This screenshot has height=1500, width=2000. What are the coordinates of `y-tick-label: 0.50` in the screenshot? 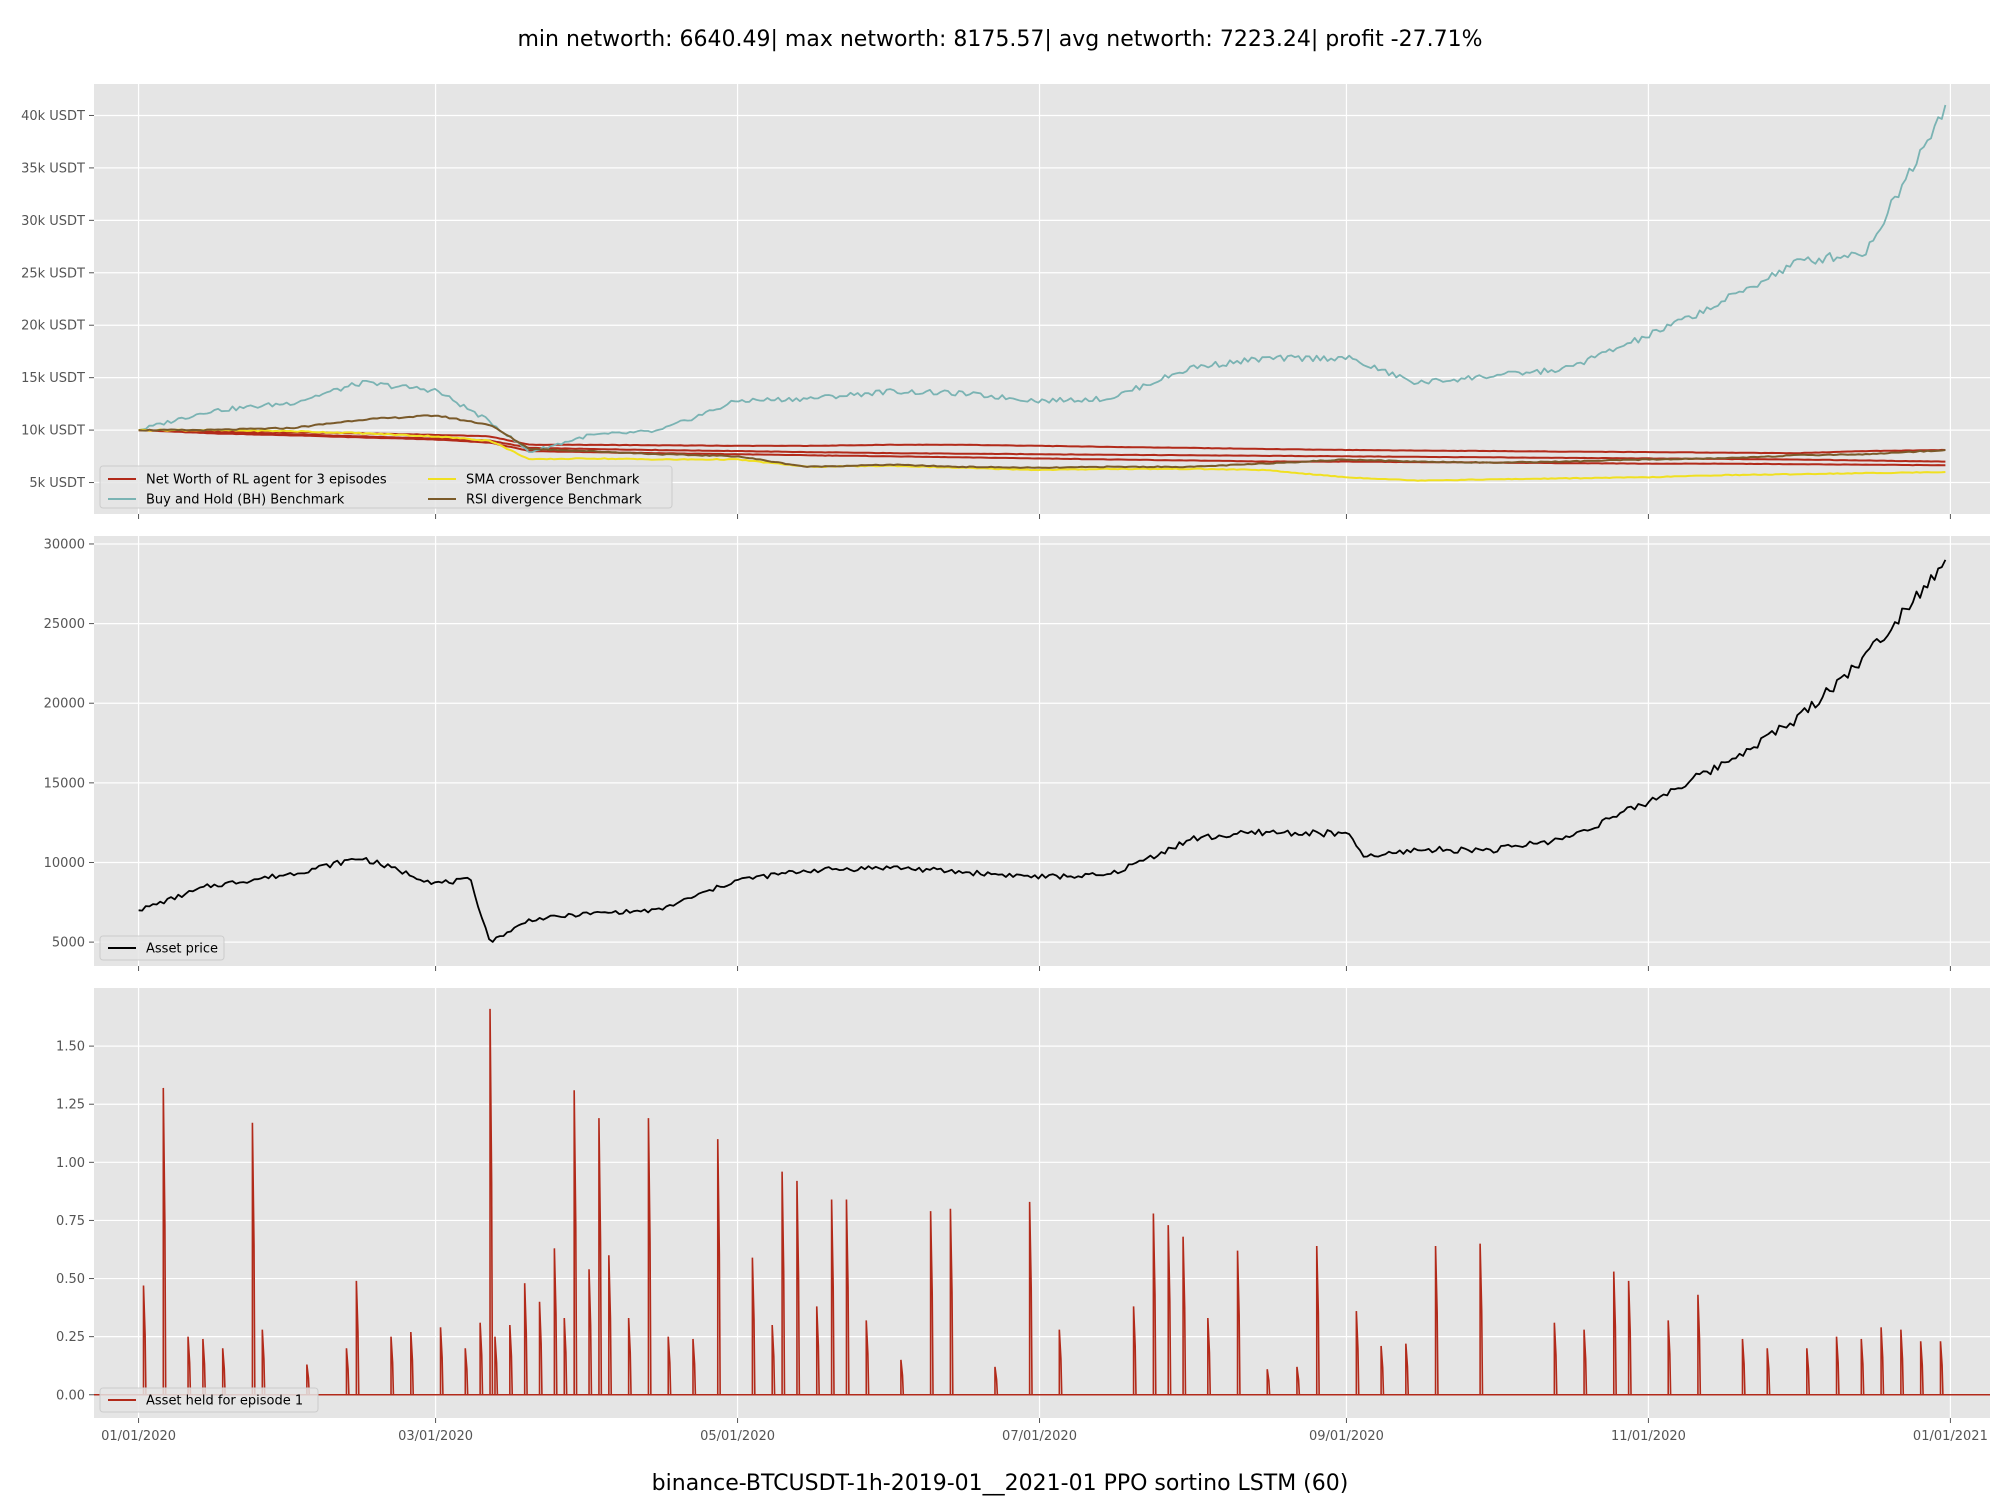 It's located at (70, 1279).